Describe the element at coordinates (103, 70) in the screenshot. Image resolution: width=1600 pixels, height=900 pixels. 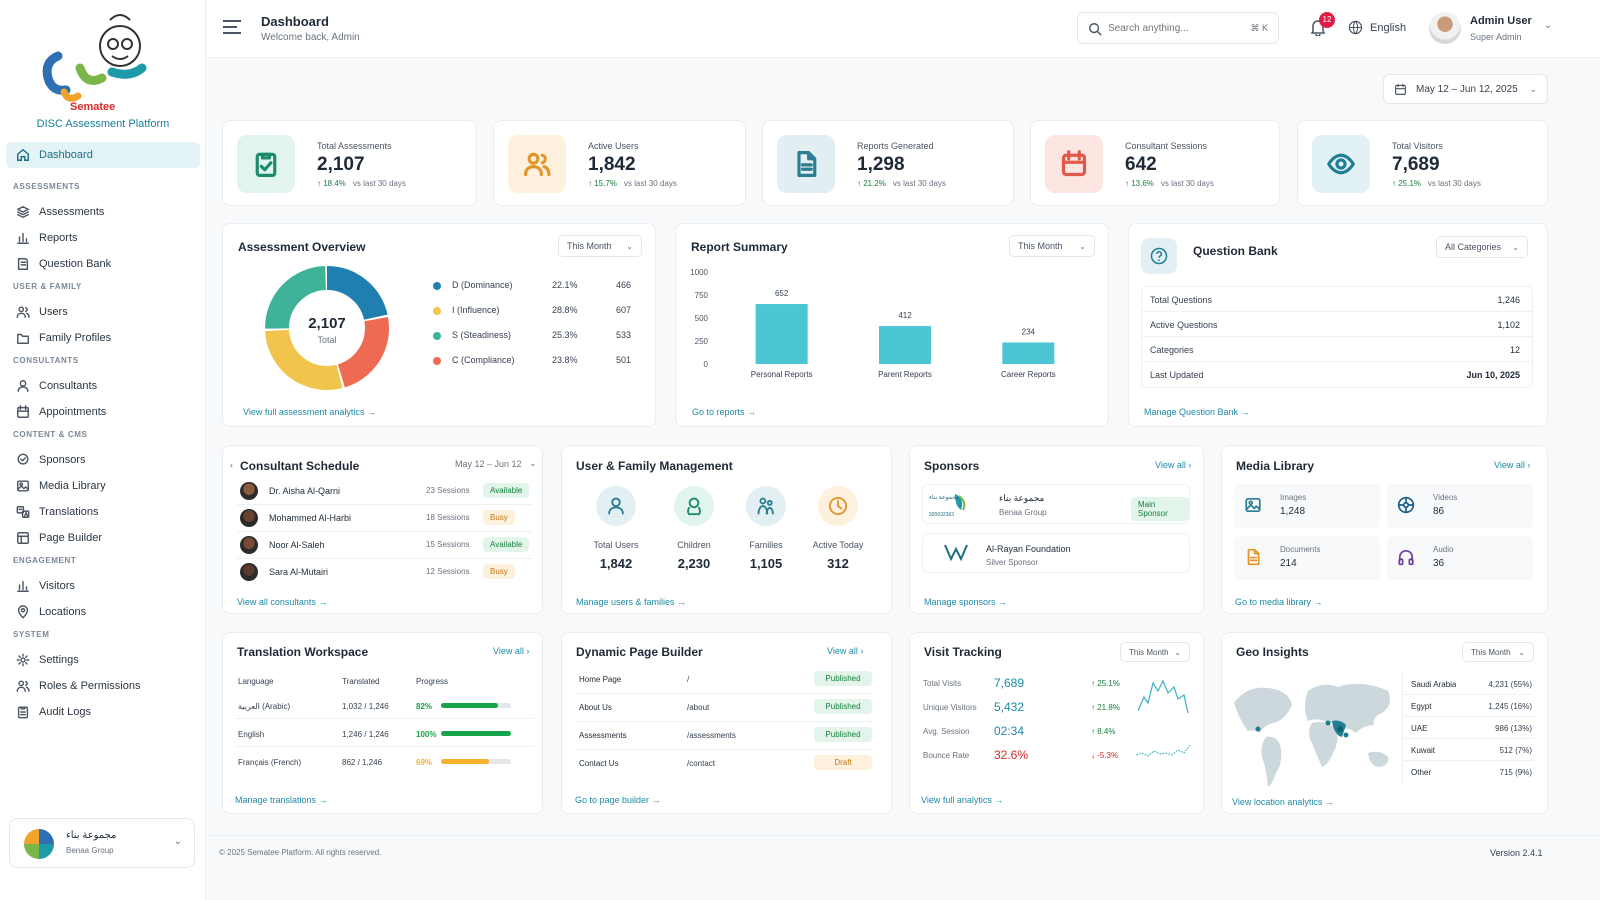
I see `brand-logo: Sematee DISC Assessment Platform` at that location.